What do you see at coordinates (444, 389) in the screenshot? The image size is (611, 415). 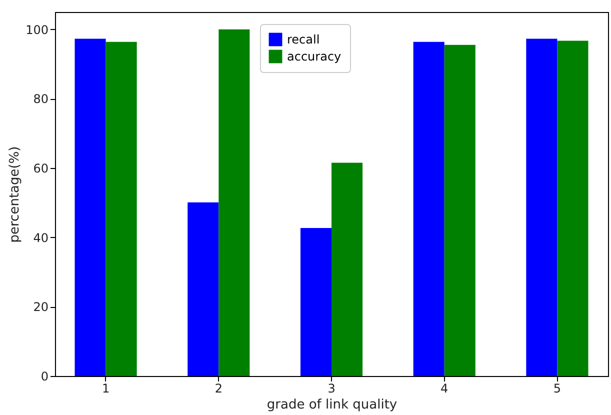 I see `x-tick-label: 4` at bounding box center [444, 389].